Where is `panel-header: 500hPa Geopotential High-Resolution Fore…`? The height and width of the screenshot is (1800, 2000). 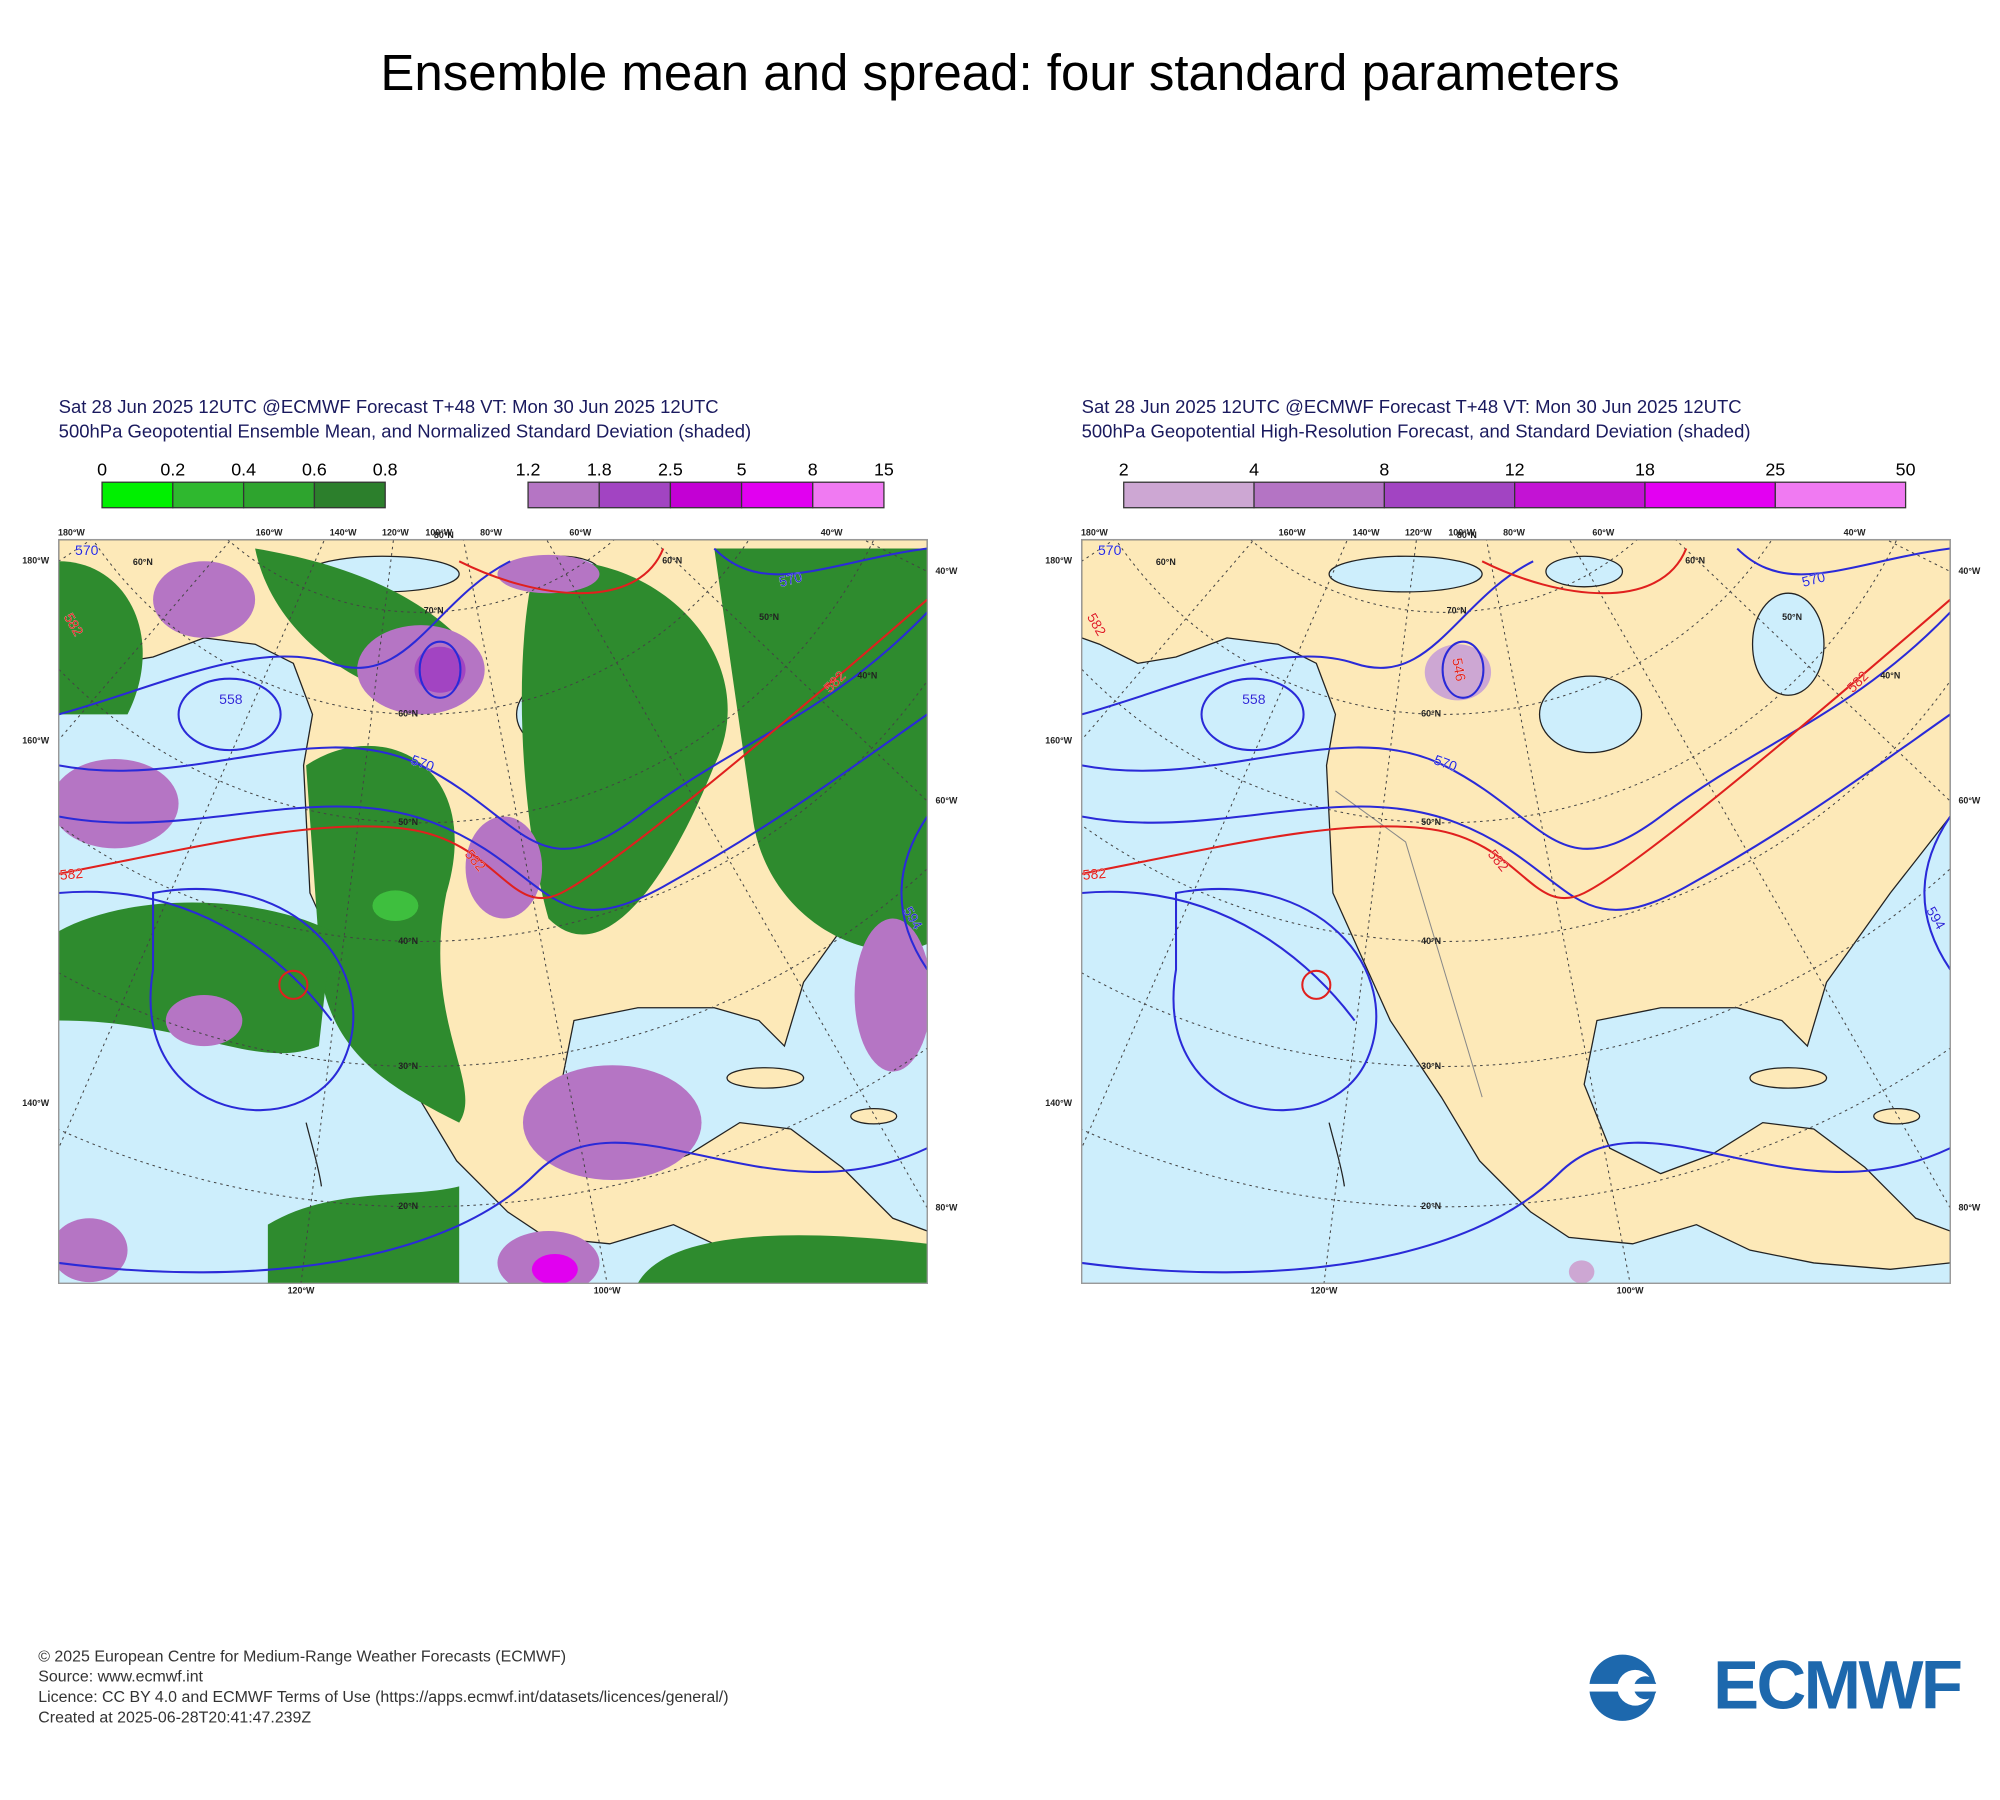
panel-header: 500hPa Geopotential High-Resolution Fore… is located at coordinates (1416, 430).